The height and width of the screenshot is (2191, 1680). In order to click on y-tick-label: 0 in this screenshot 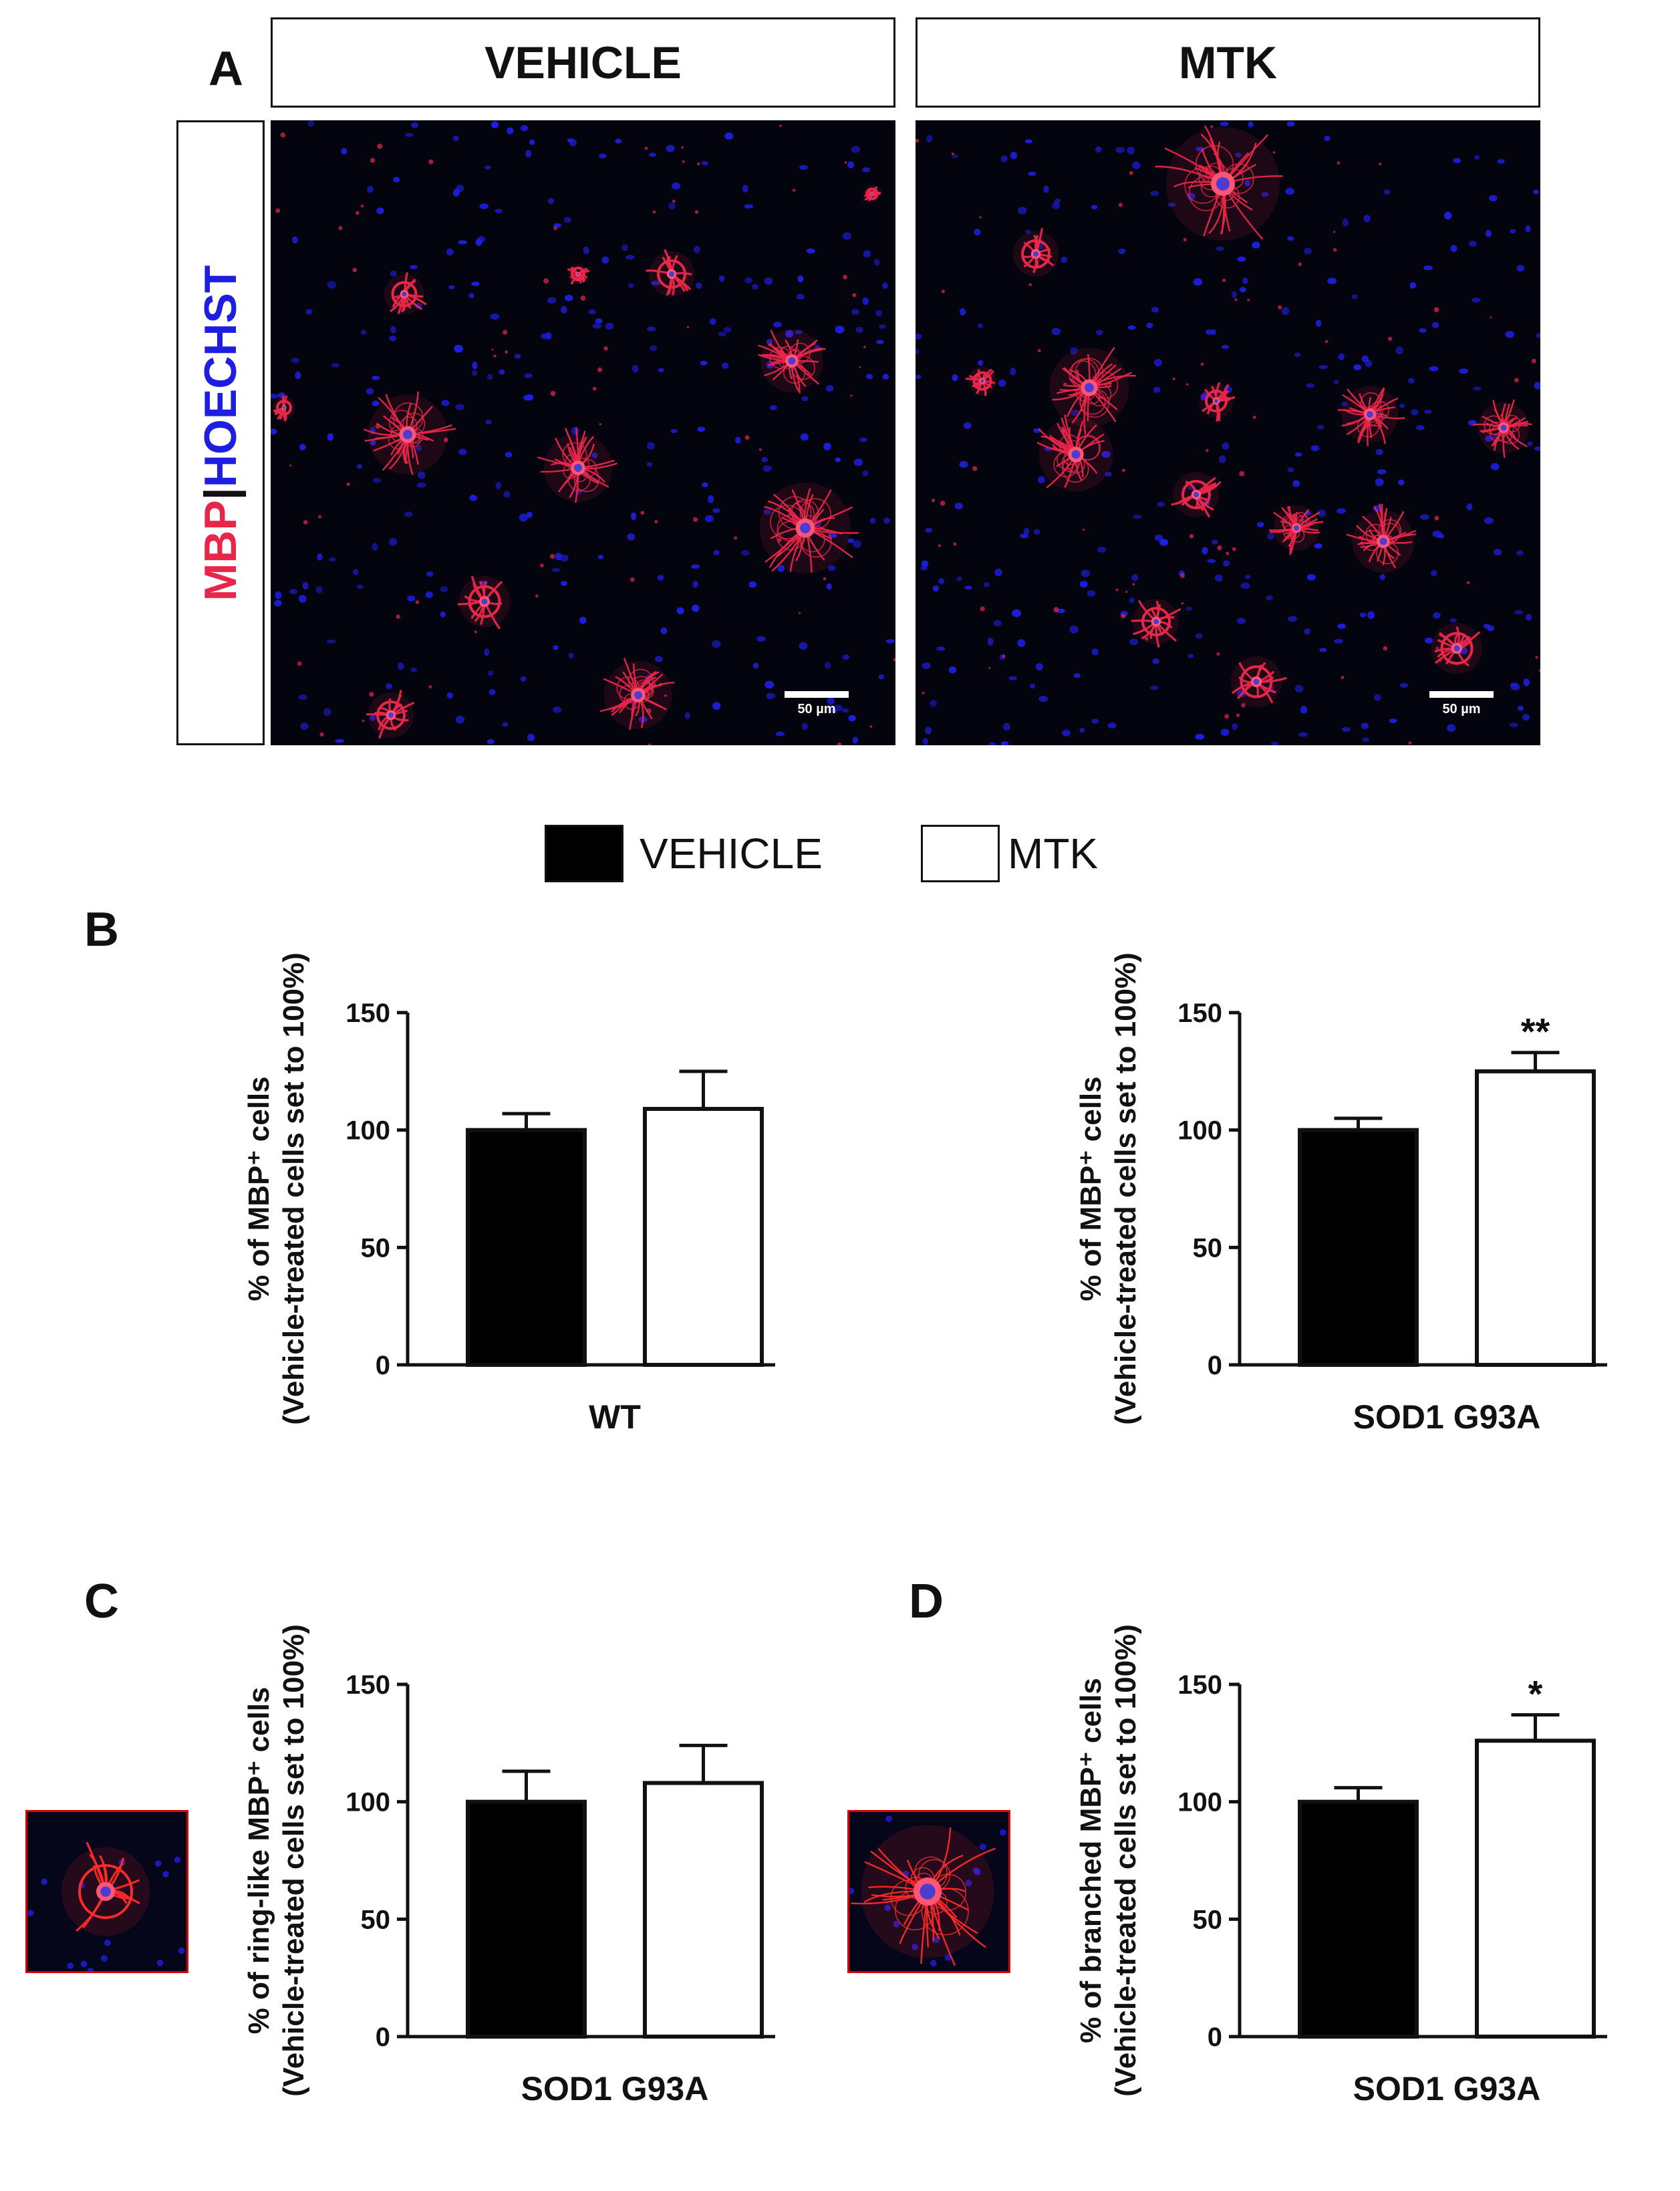, I will do `click(383, 2037)`.